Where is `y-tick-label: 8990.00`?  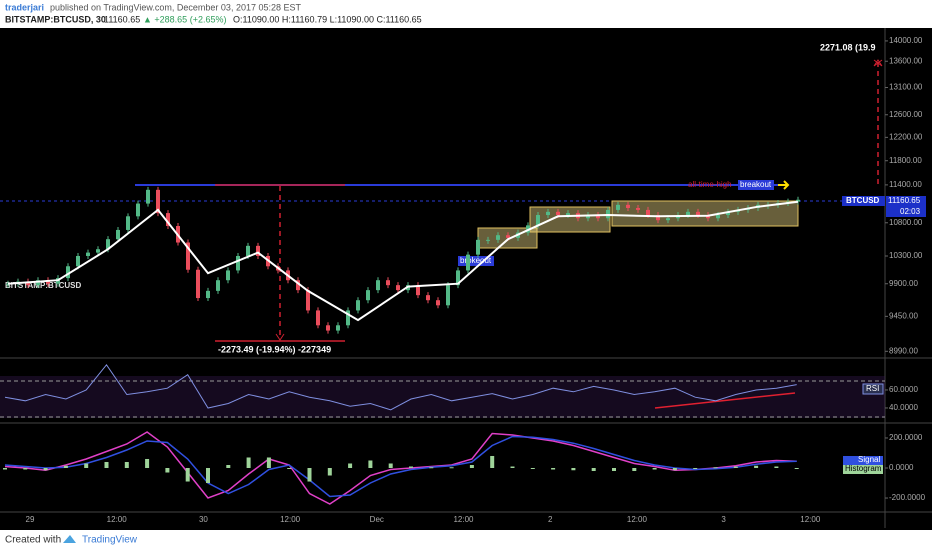 y-tick-label: 8990.00 is located at coordinates (903, 350).